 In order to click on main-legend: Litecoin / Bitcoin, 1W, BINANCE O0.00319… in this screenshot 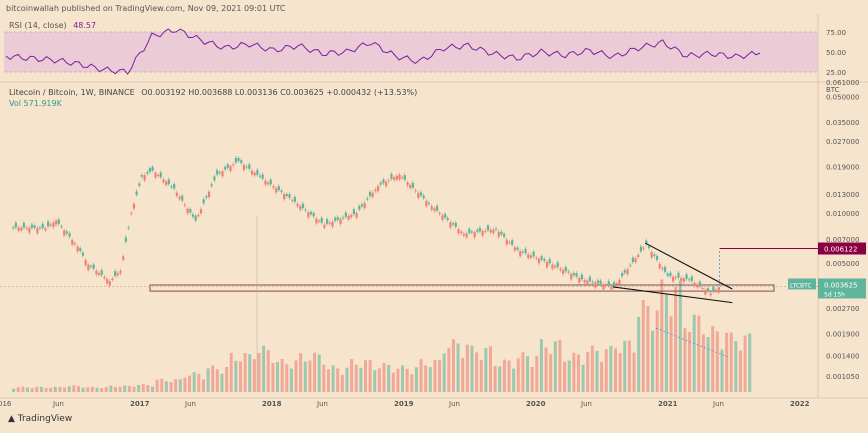, I will do `click(213, 92)`.